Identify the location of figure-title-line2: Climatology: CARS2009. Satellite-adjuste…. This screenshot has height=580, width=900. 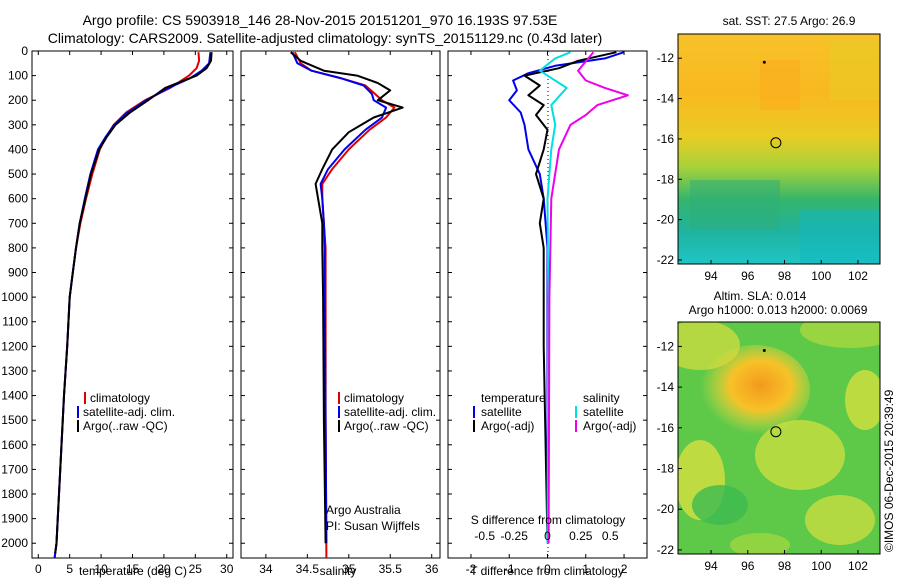
(325, 38).